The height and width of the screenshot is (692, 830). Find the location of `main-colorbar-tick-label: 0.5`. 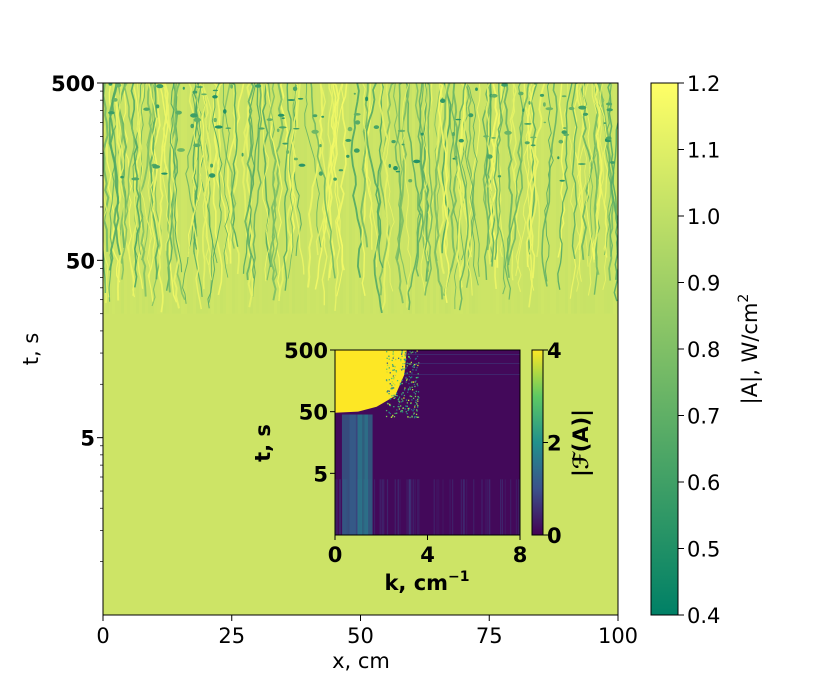

main-colorbar-tick-label: 0.5 is located at coordinates (703, 550).